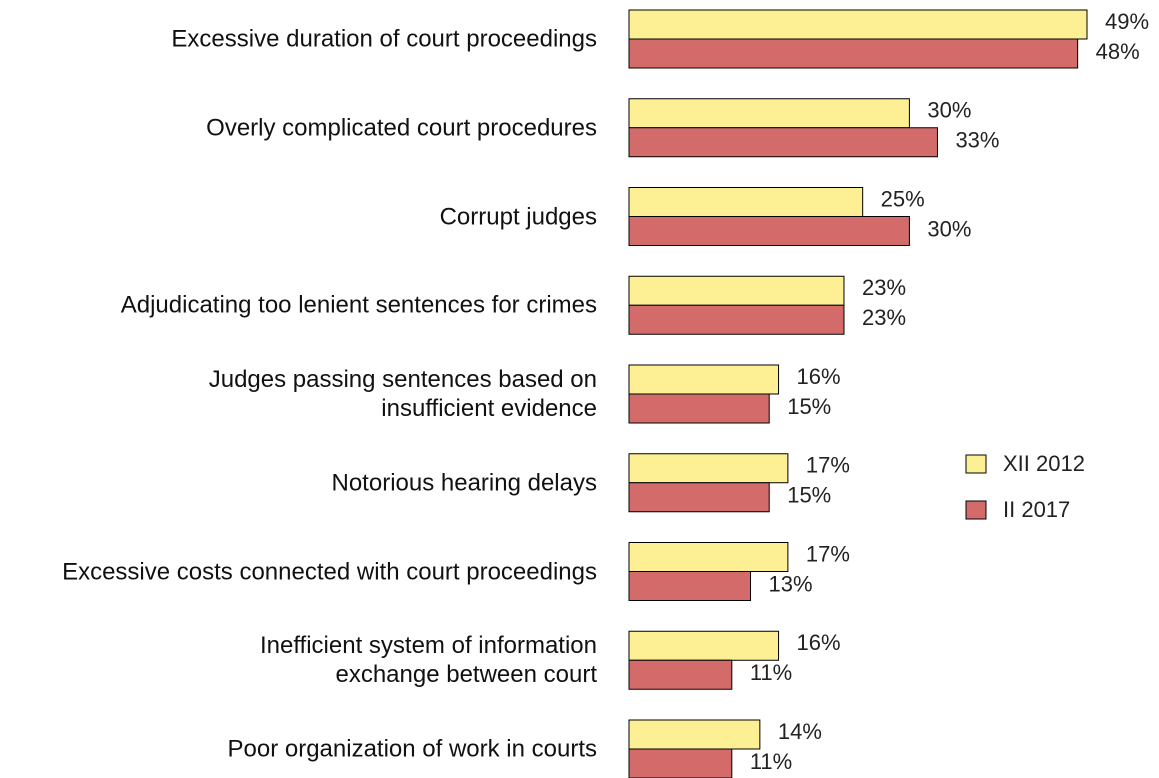  Describe the element at coordinates (791, 583) in the screenshot. I see `value-label: 13%` at that location.